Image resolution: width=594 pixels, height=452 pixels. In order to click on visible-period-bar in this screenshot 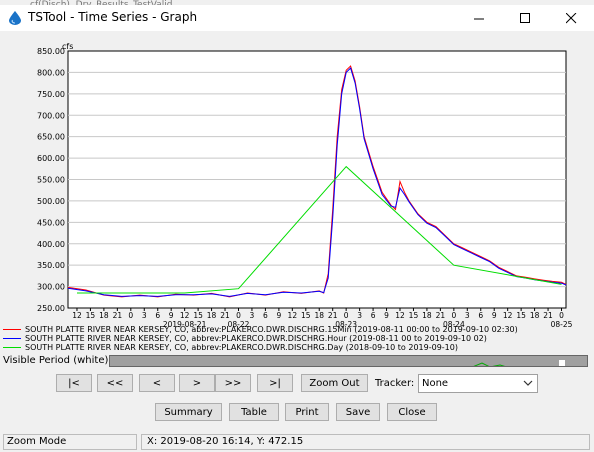, I will do `click(348, 361)`.